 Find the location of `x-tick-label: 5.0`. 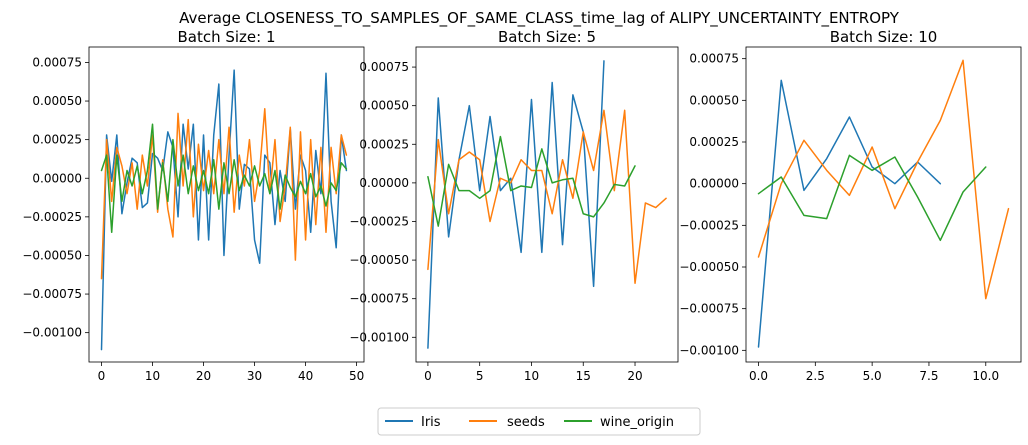

x-tick-label: 5.0 is located at coordinates (872, 376).